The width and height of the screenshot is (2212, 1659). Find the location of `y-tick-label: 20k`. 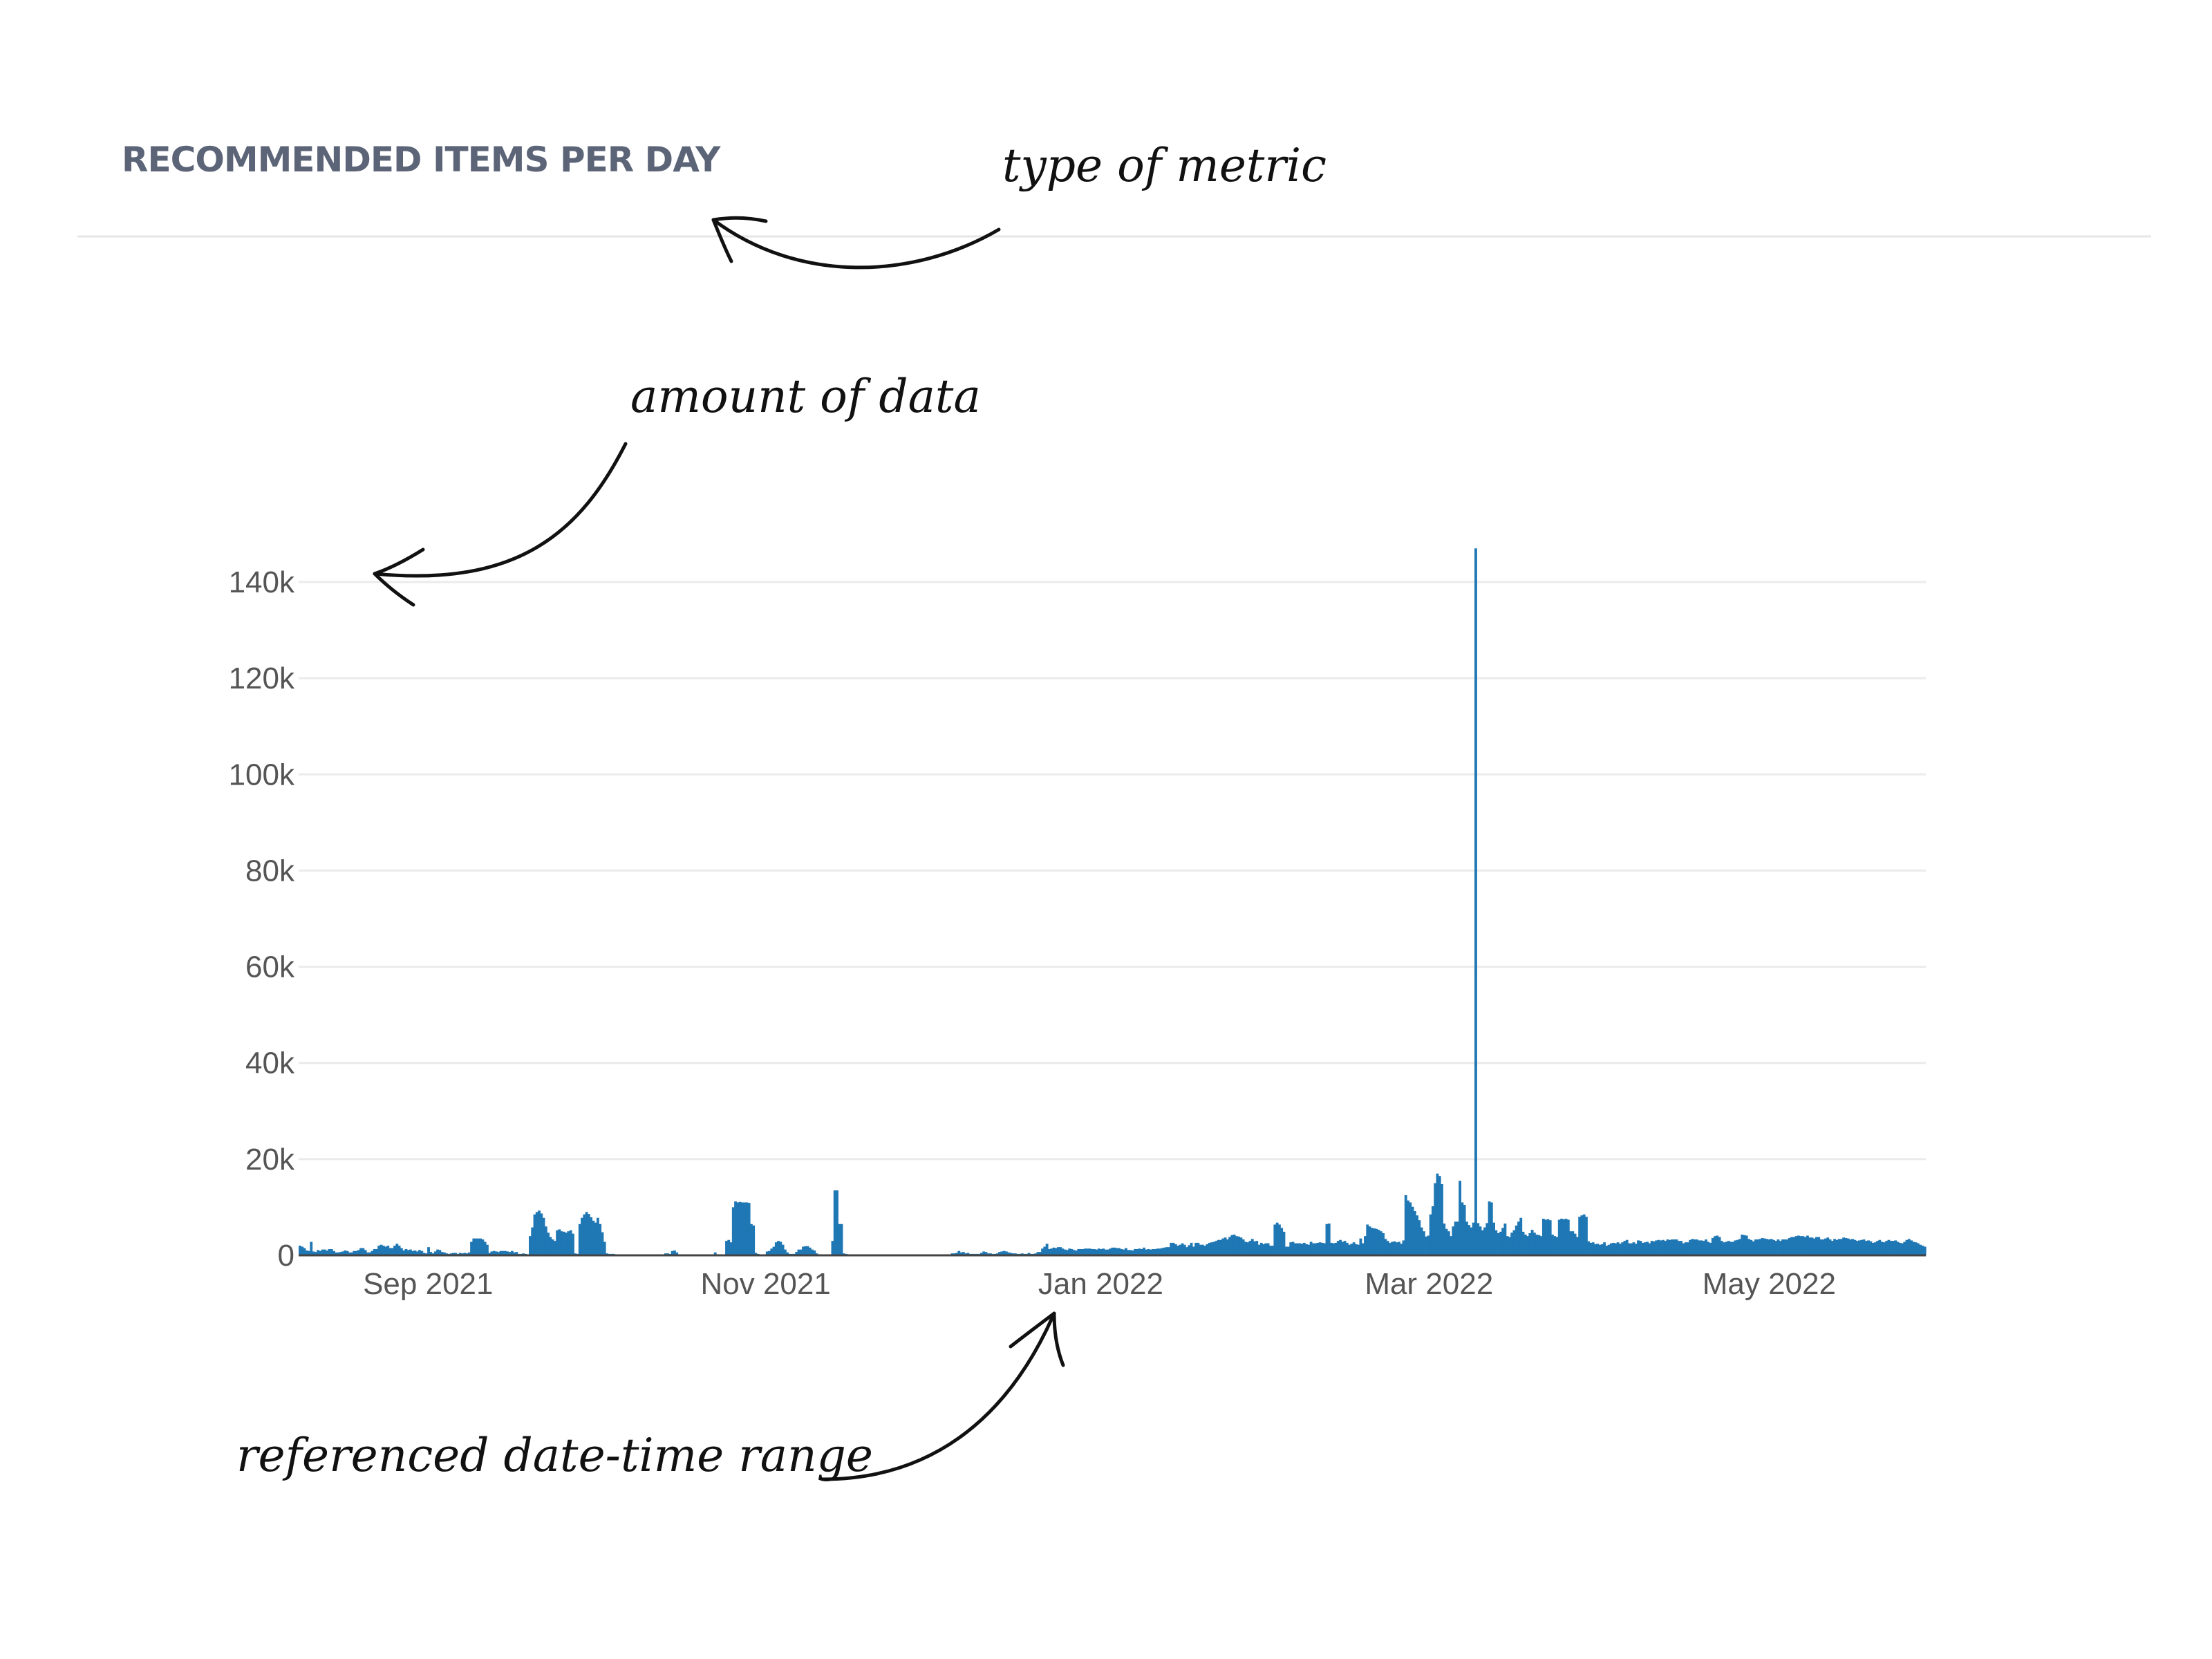

y-tick-label: 20k is located at coordinates (270, 1160).